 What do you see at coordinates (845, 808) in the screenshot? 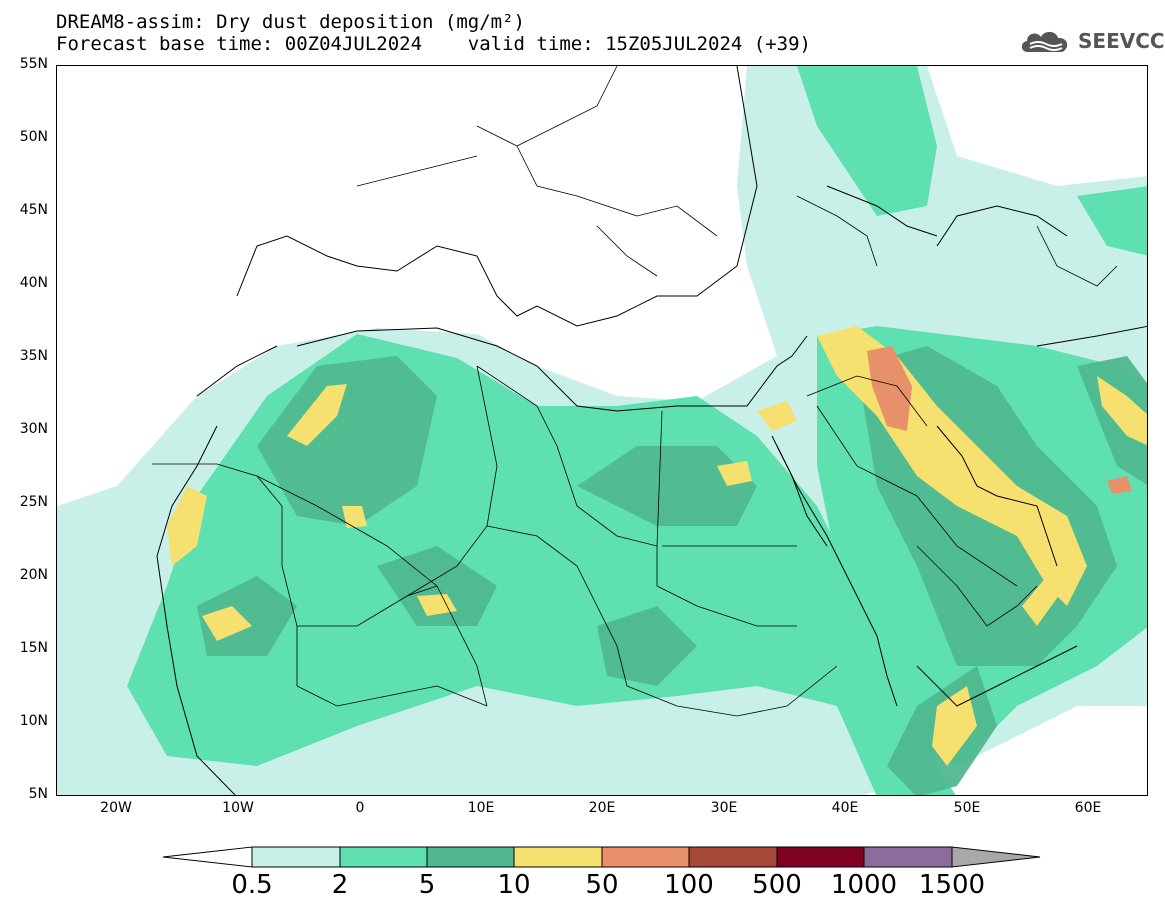
I see `lon-label: 40E` at bounding box center [845, 808].